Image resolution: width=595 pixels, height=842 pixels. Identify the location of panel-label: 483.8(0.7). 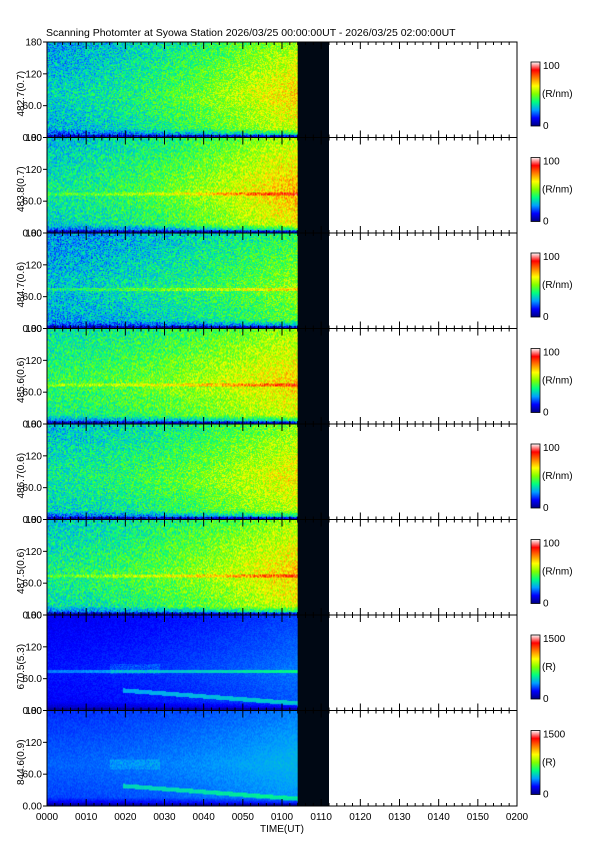
(21, 189).